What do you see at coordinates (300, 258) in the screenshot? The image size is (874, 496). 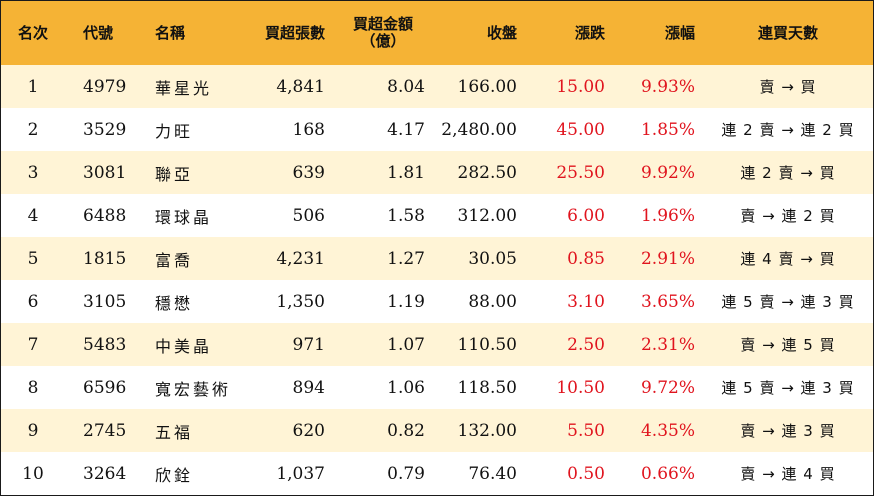 I see `cell-lots: 4,231` at bounding box center [300, 258].